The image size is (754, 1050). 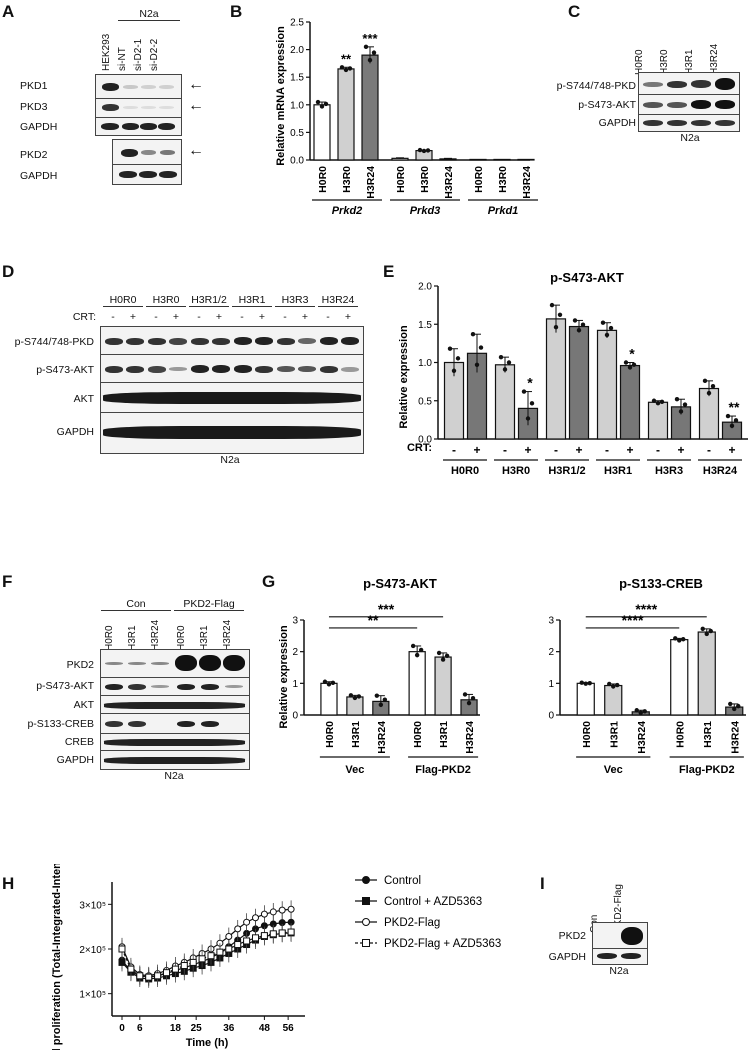 What do you see at coordinates (34, 107) in the screenshot?
I see `blot-row-label: PKD3` at bounding box center [34, 107].